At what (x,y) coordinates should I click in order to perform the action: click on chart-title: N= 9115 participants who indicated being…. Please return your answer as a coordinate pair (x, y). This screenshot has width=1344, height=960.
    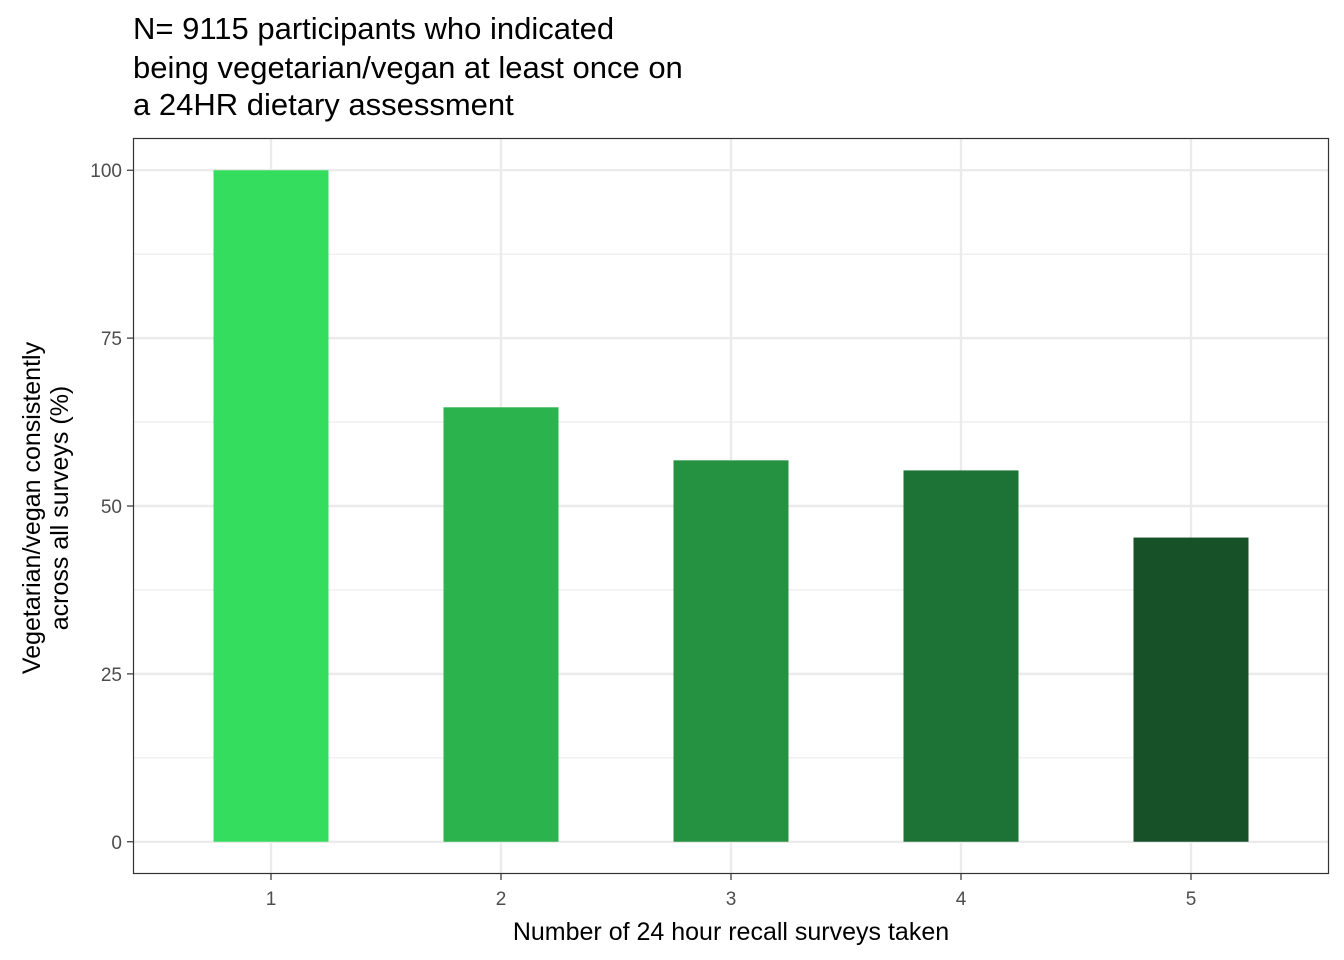
    Looking at the image, I should click on (408, 66).